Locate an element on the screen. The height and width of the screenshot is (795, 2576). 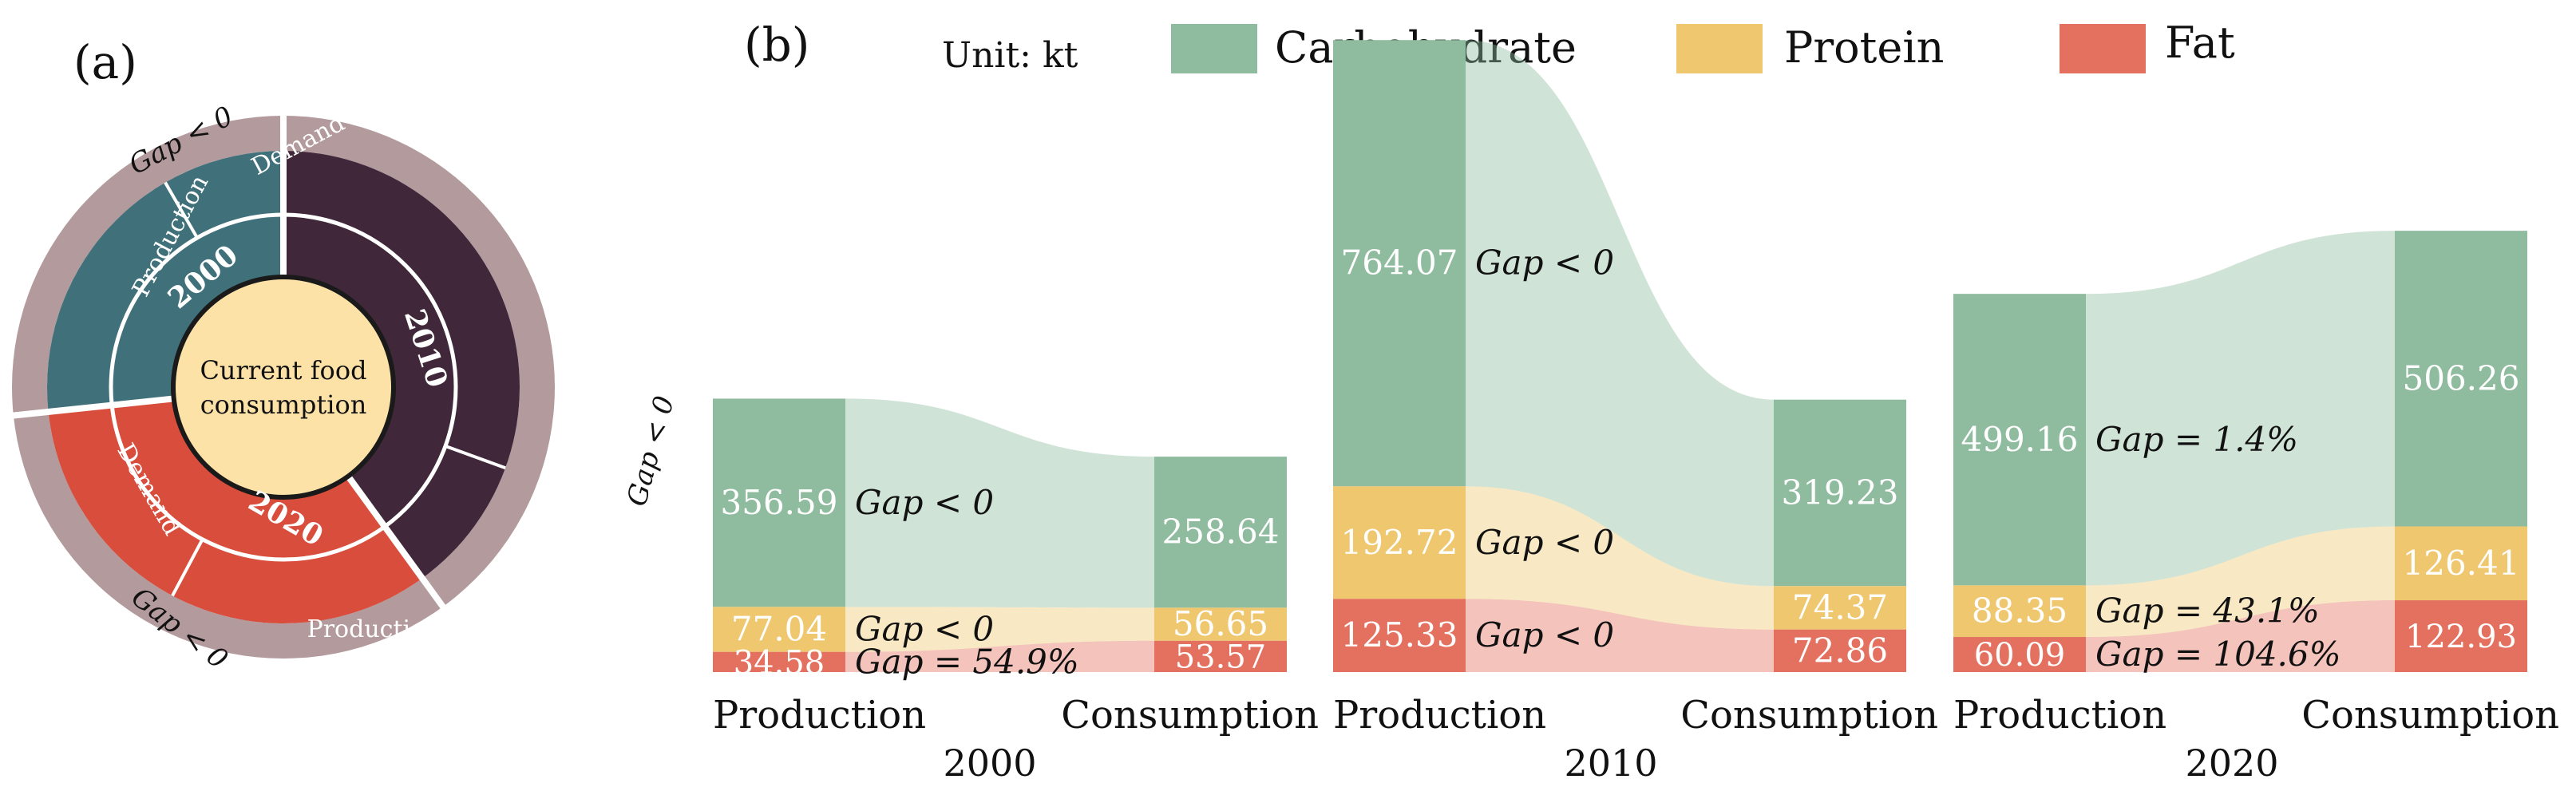
node-label-production-2010: Production is located at coordinates (1439, 715).